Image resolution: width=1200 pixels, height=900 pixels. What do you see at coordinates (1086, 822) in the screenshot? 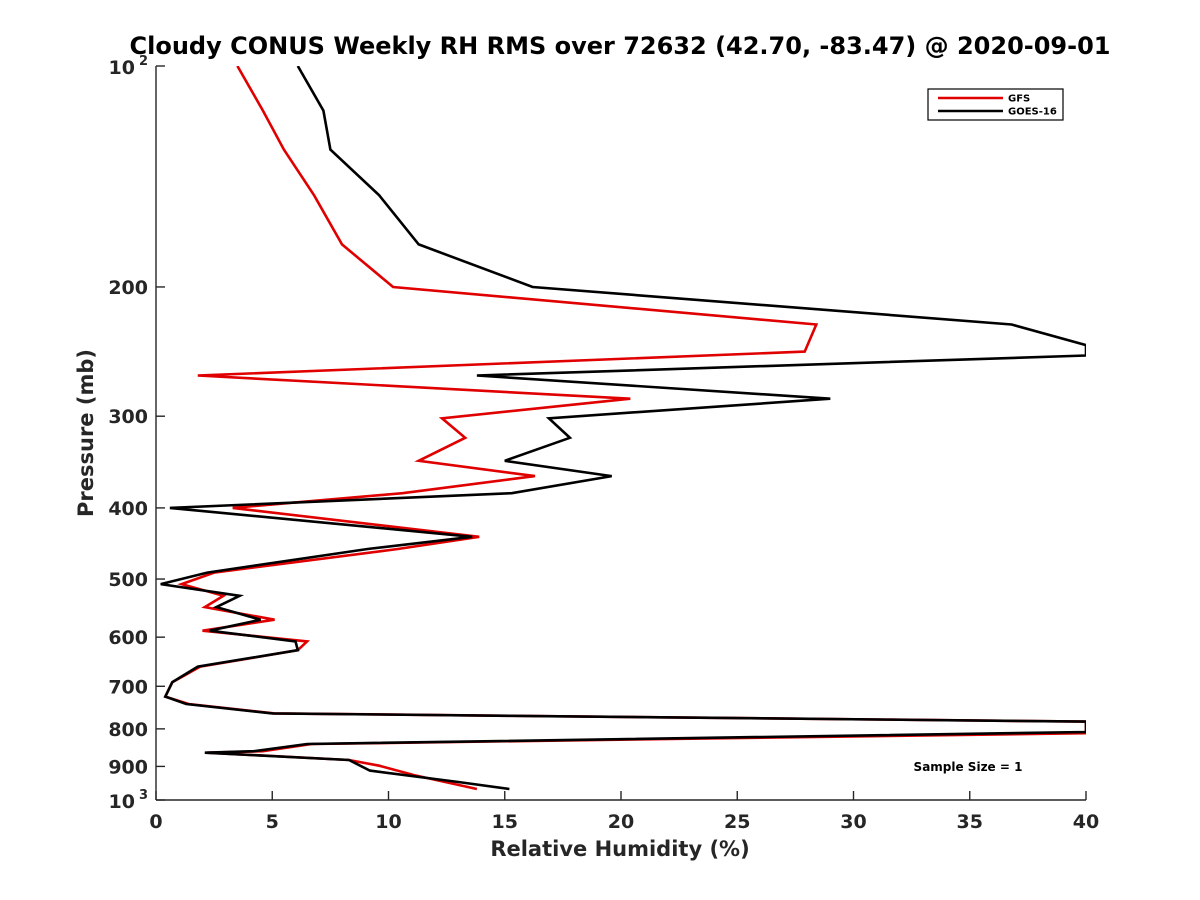
I see `x-tick-label: 40` at bounding box center [1086, 822].